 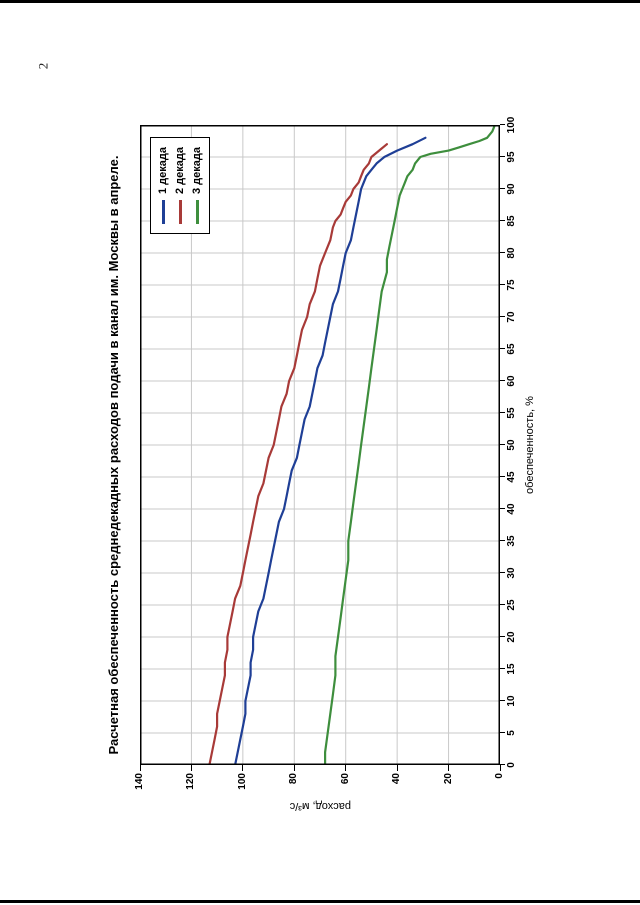 I want to click on x-tick-label: 100, so click(x=511, y=125).